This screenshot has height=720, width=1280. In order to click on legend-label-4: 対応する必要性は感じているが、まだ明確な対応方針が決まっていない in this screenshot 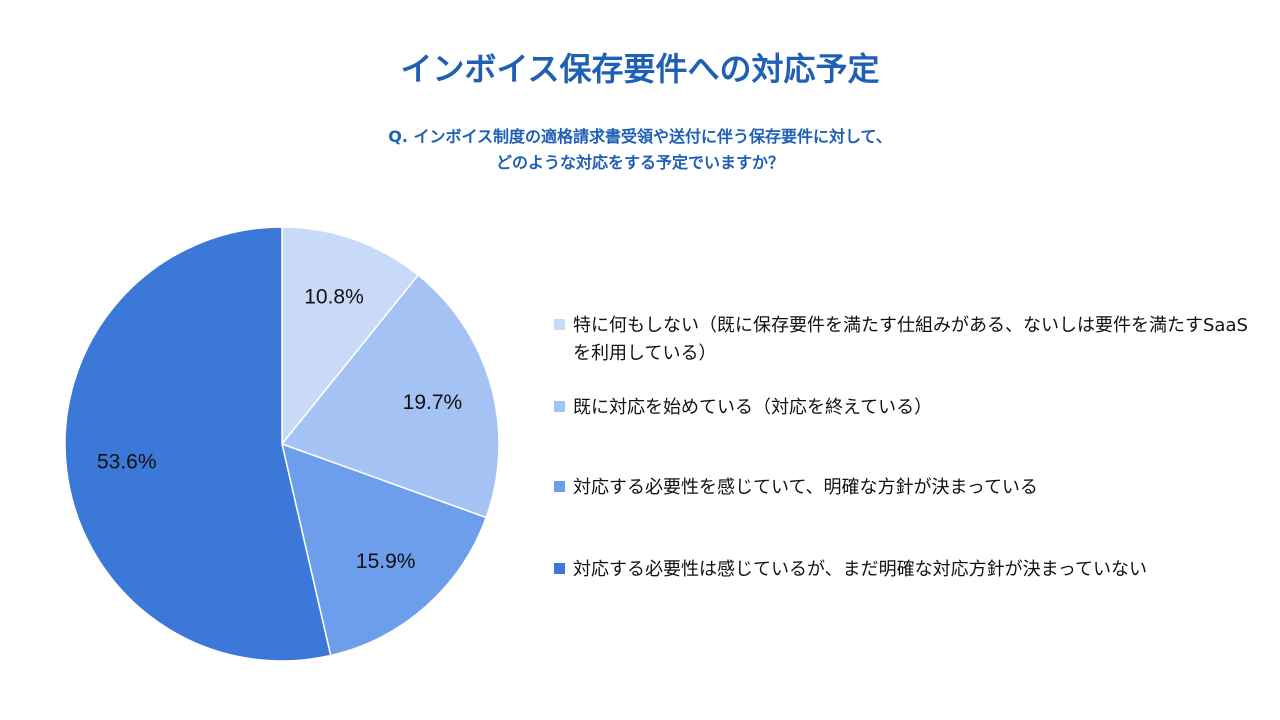, I will do `click(860, 569)`.